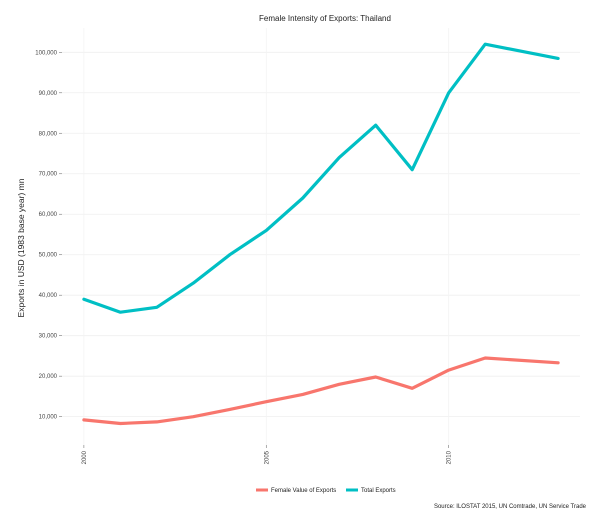  Describe the element at coordinates (48, 377) in the screenshot. I see `y-tick-label: 20,000` at that location.